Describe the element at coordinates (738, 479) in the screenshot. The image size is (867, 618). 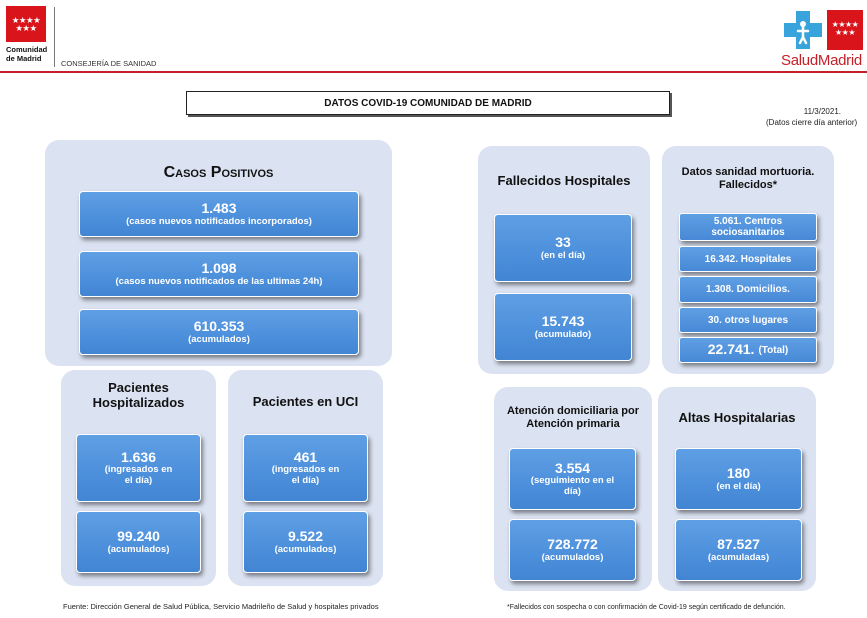
I see `card-altas-dia: 180 (en el día)` at that location.